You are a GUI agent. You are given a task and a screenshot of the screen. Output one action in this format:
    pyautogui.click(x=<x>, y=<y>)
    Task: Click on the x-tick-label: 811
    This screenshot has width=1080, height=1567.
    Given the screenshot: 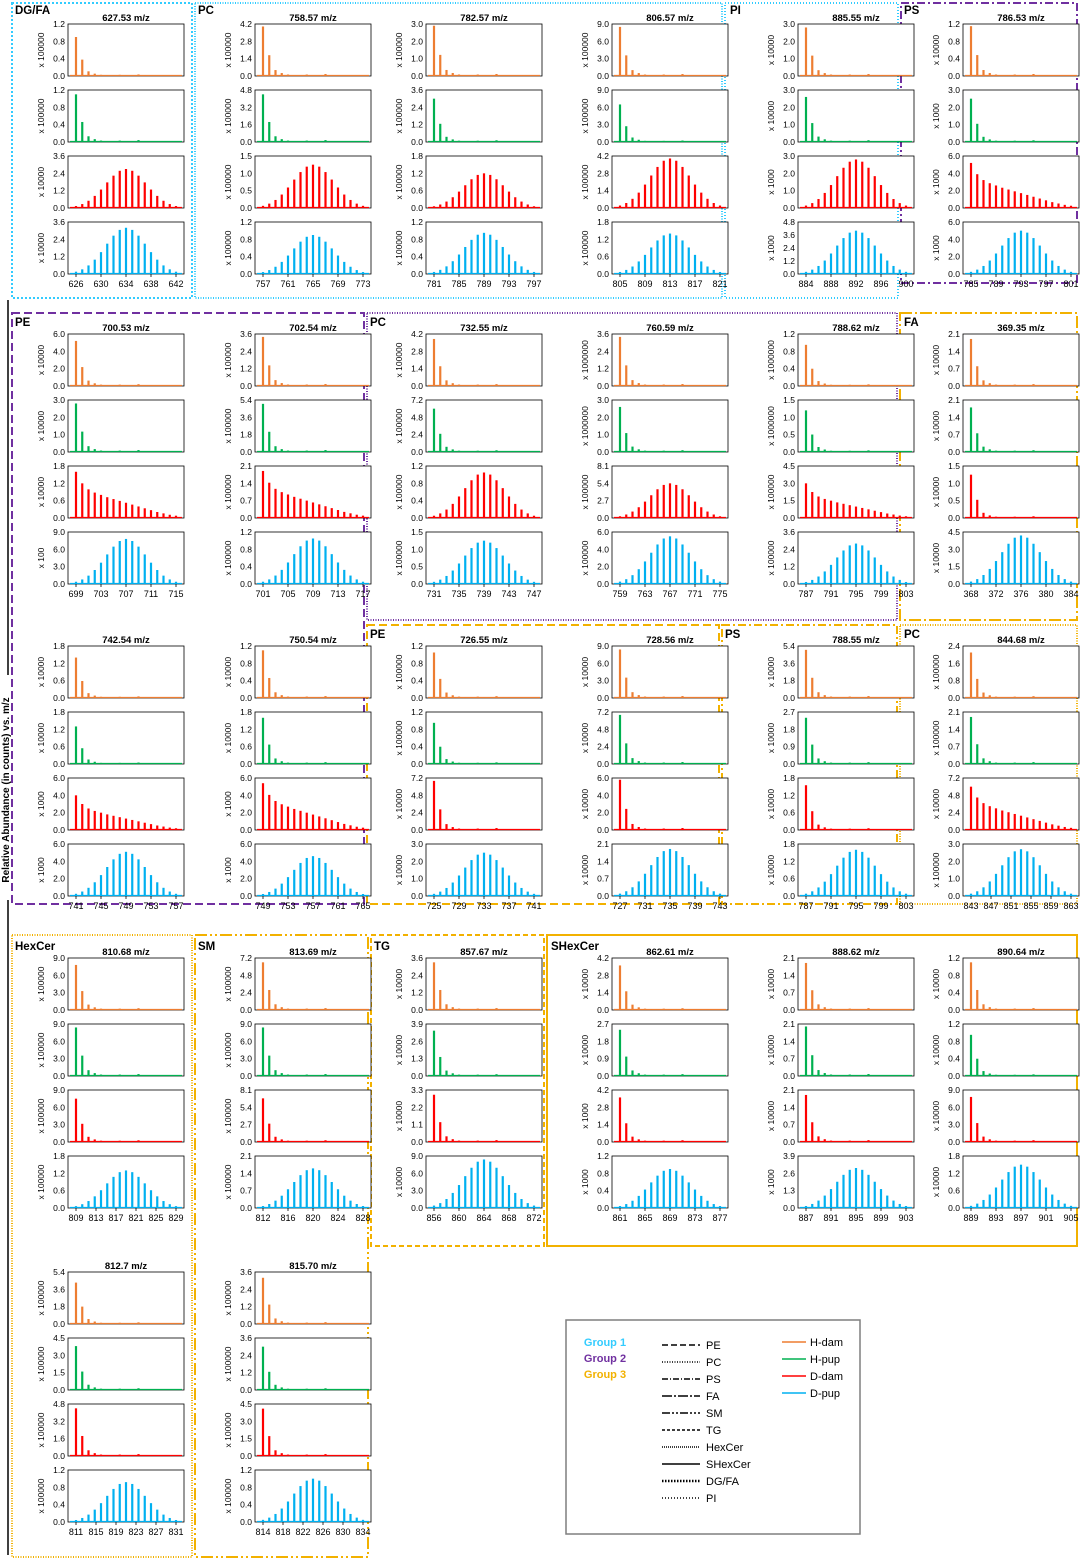 What is the action you would take?
    pyautogui.click(x=76, y=1532)
    